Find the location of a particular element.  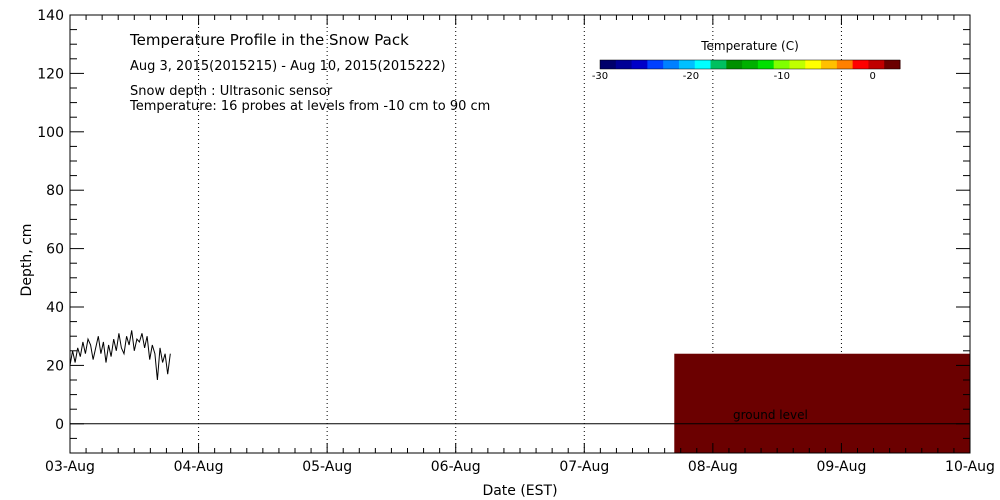

y-tick-label: 120 is located at coordinates (50, 74).